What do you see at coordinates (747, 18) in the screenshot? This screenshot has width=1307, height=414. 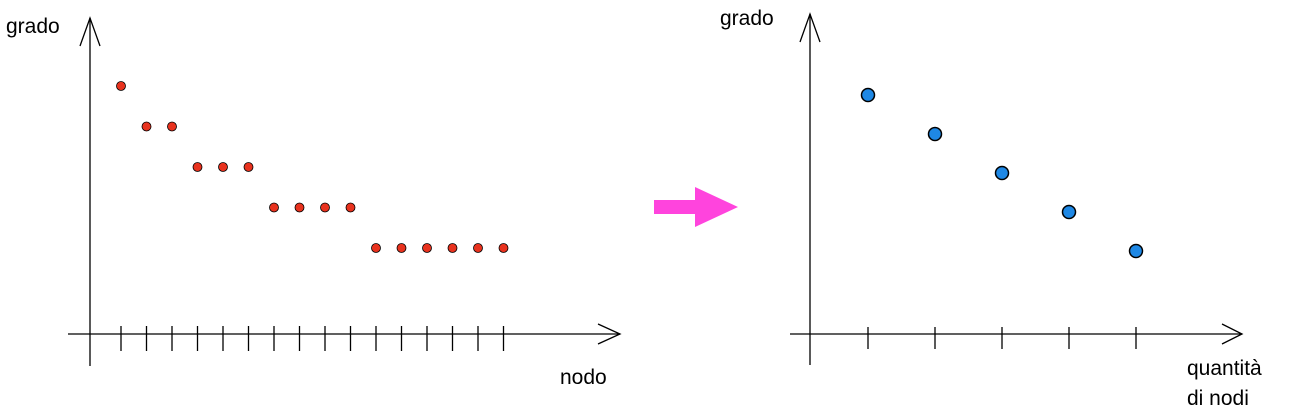 I see `right-y-axis-label: grado` at bounding box center [747, 18].